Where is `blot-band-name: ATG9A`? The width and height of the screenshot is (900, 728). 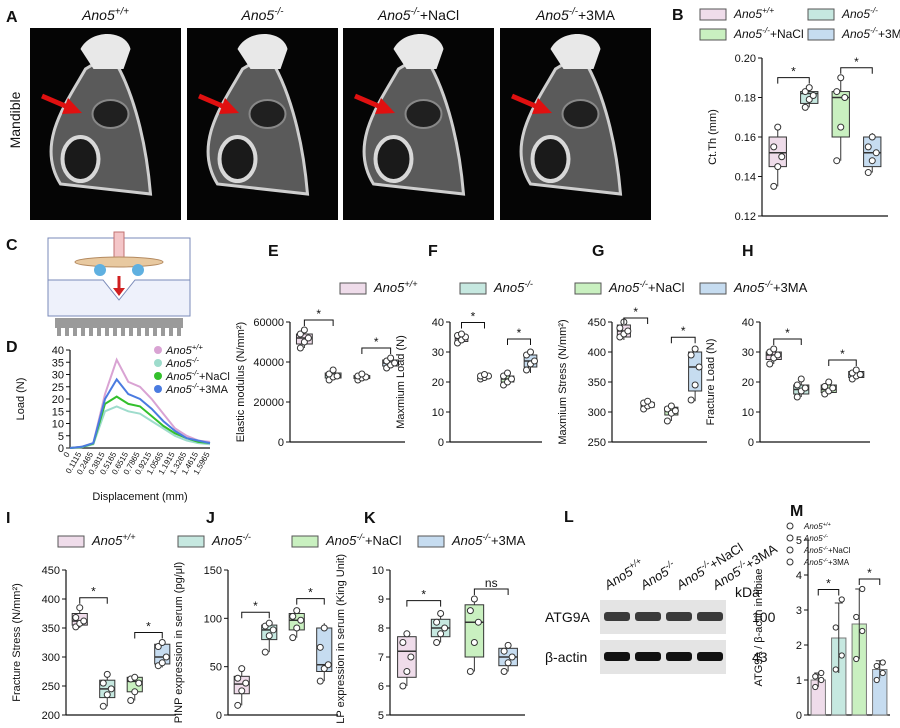 blot-band-name: ATG9A is located at coordinates (568, 617).